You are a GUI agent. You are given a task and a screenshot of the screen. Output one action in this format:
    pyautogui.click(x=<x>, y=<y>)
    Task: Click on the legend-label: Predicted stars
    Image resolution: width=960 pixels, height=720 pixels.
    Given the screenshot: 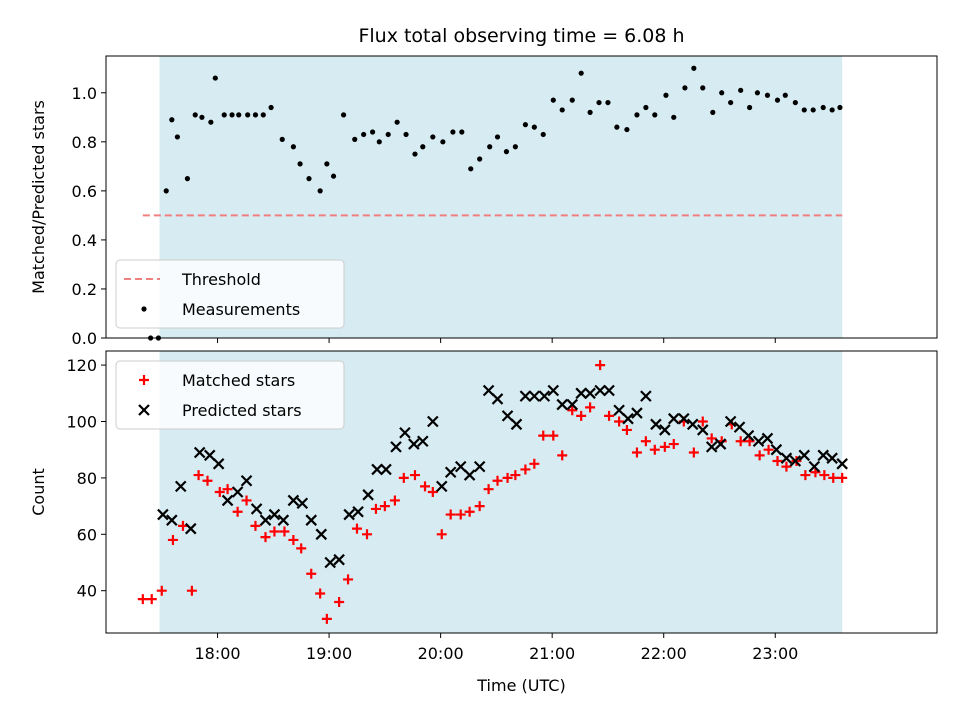 What is the action you would take?
    pyautogui.click(x=242, y=410)
    